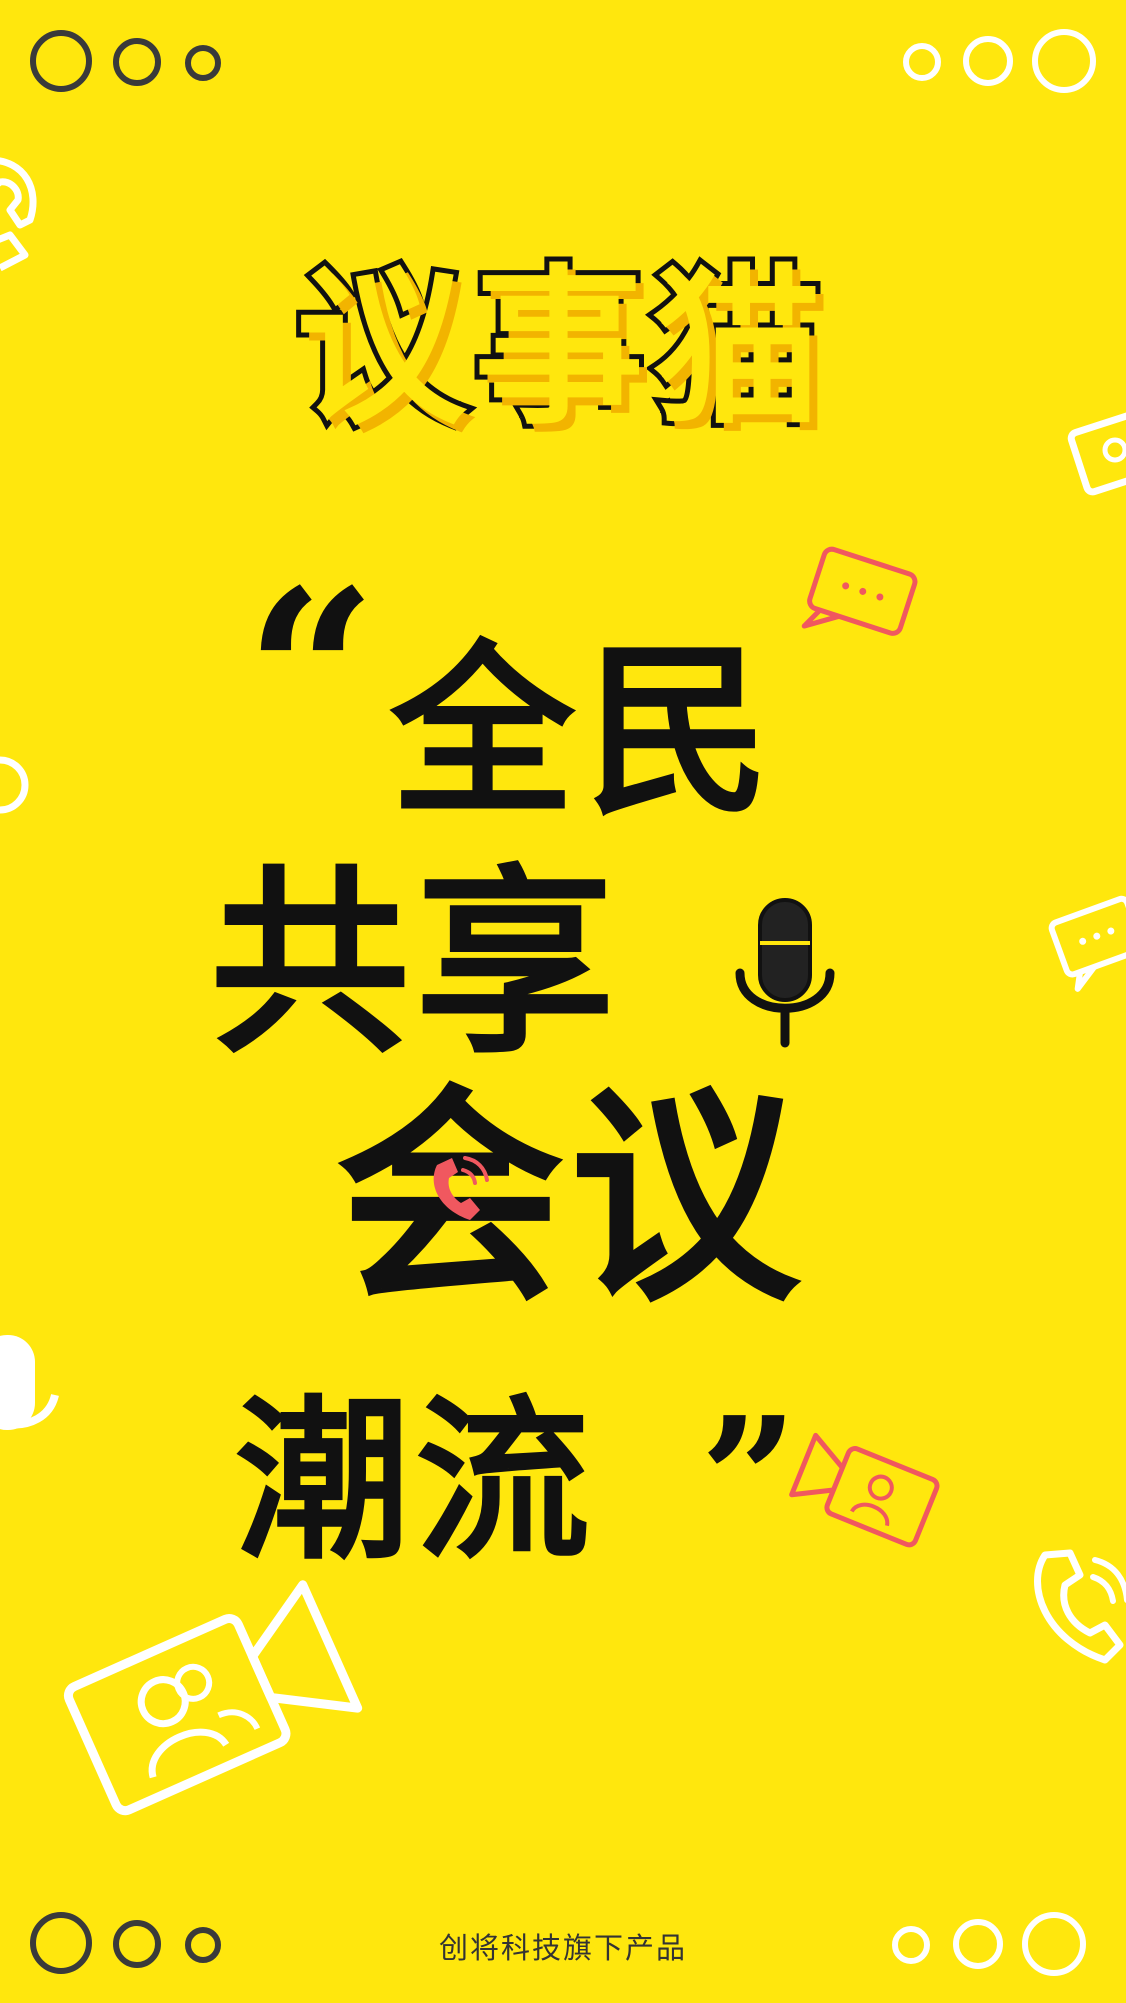 Image resolution: width=1126 pixels, height=2003 pixels. Describe the element at coordinates (311, 675) in the screenshot. I see `open-quote: “` at that location.